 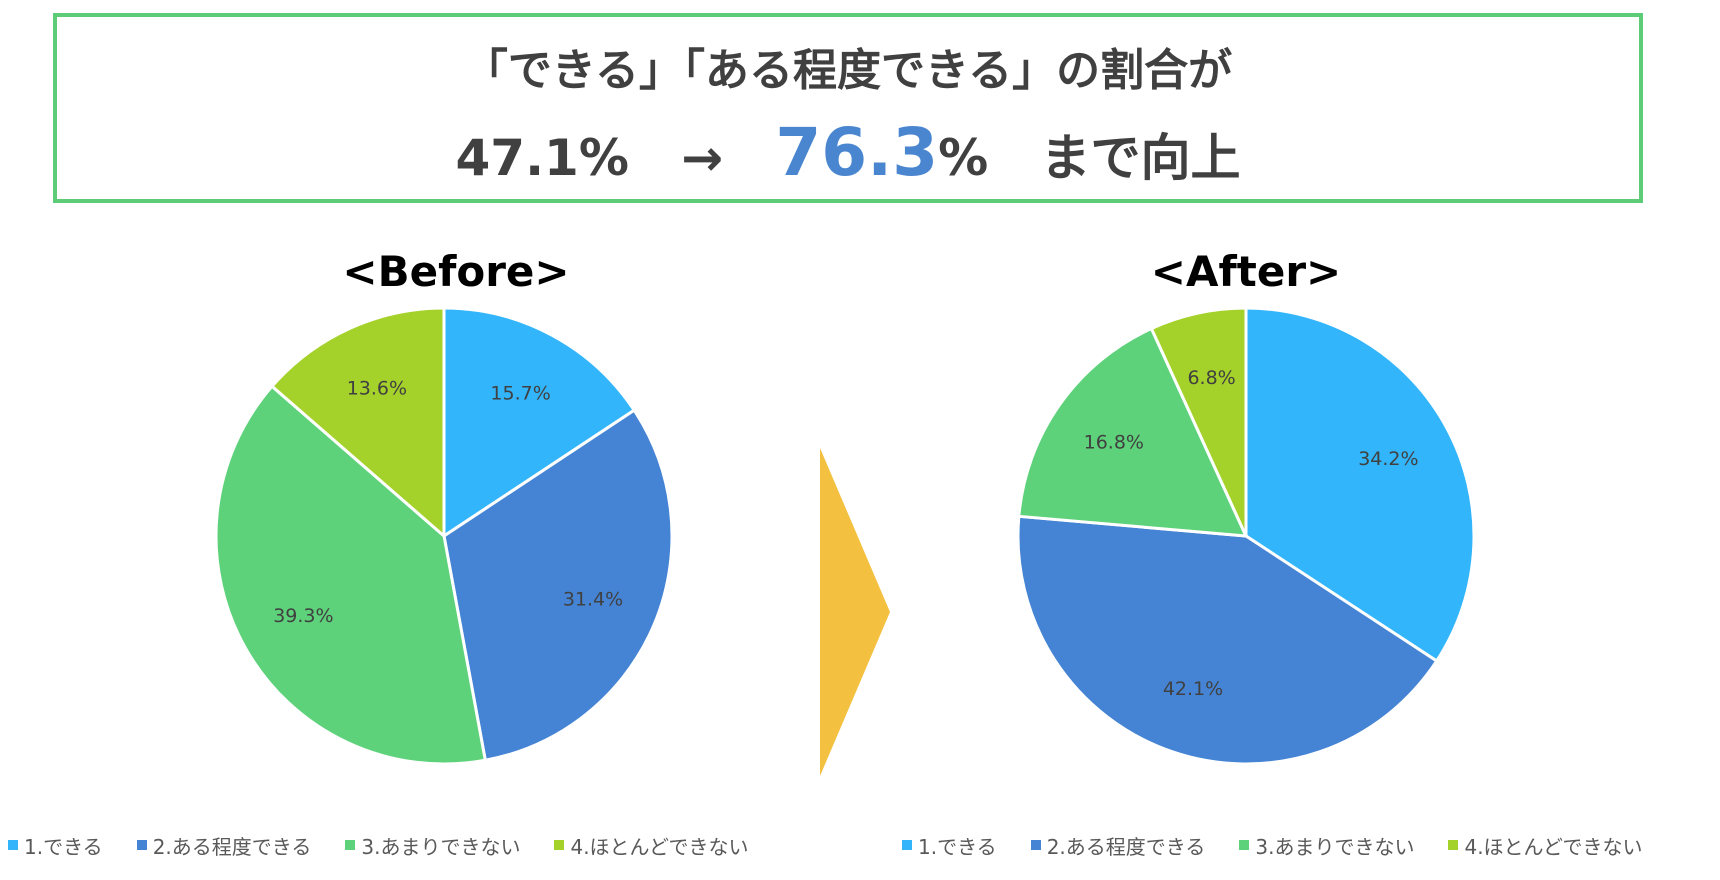 I want to click on after-legend-item-2: 2.ある程度できる, so click(x=1118, y=845).